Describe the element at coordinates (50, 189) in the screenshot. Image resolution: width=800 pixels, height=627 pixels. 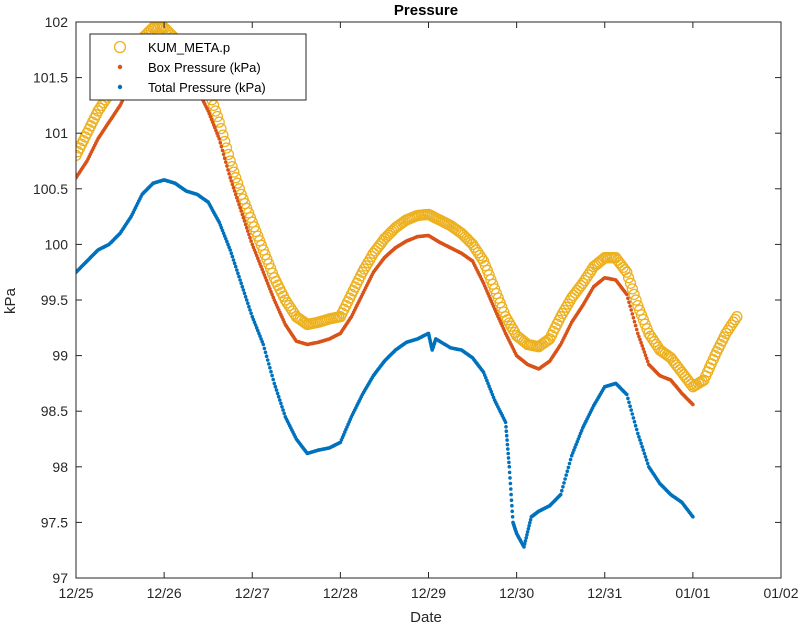
I see `y-tick-label: 100.5` at that location.